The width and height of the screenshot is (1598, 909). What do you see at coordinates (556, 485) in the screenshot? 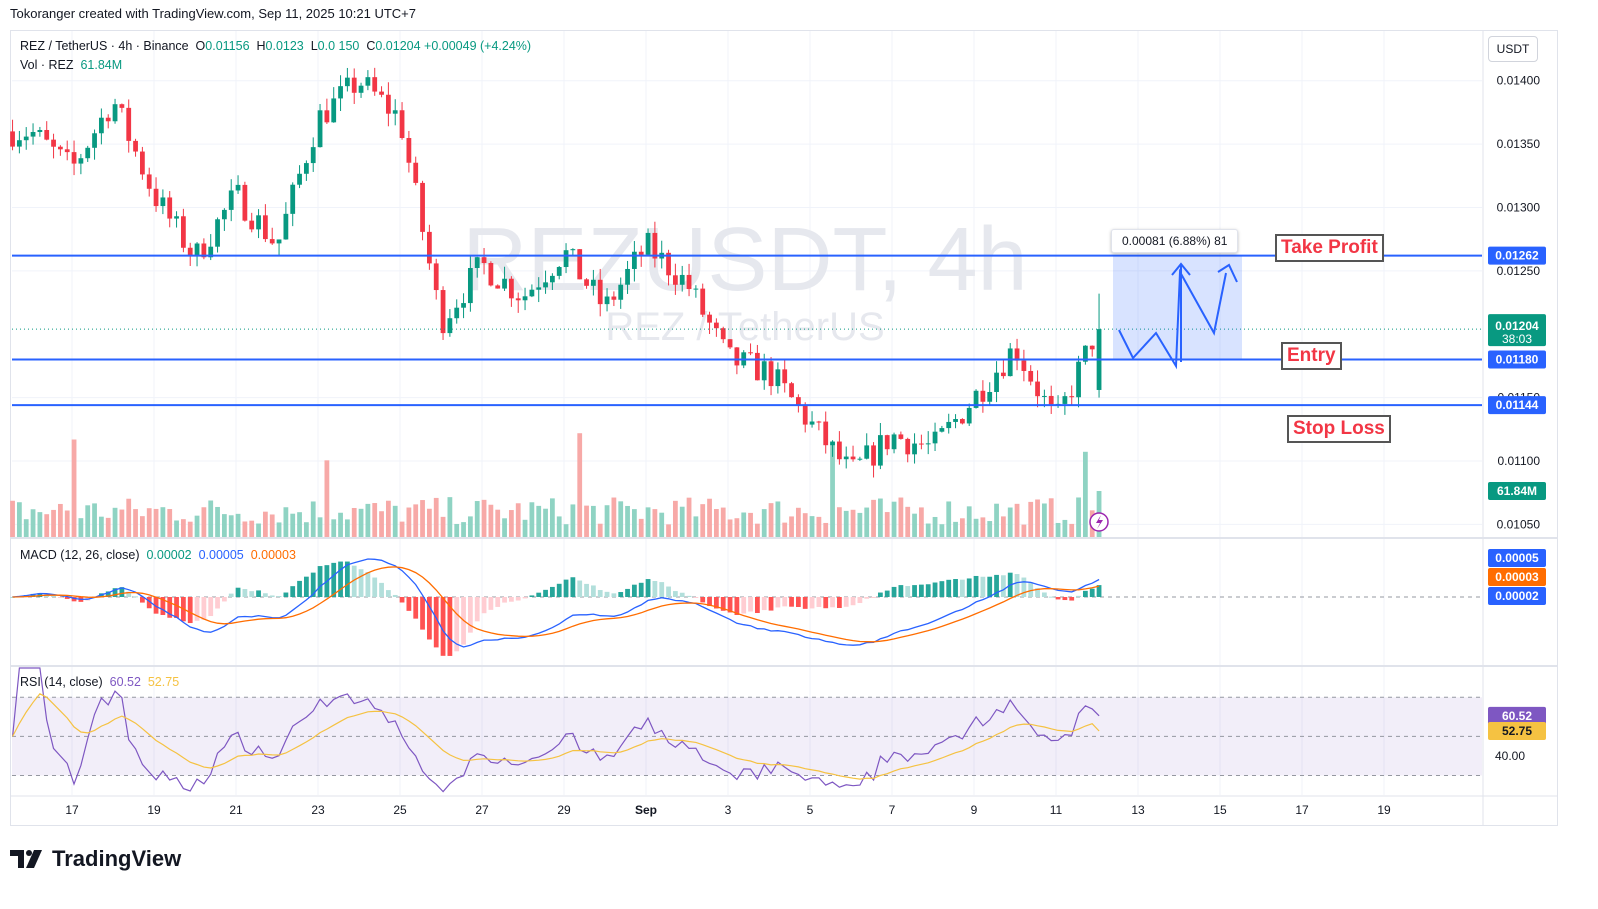
I see `volume-bars` at bounding box center [556, 485].